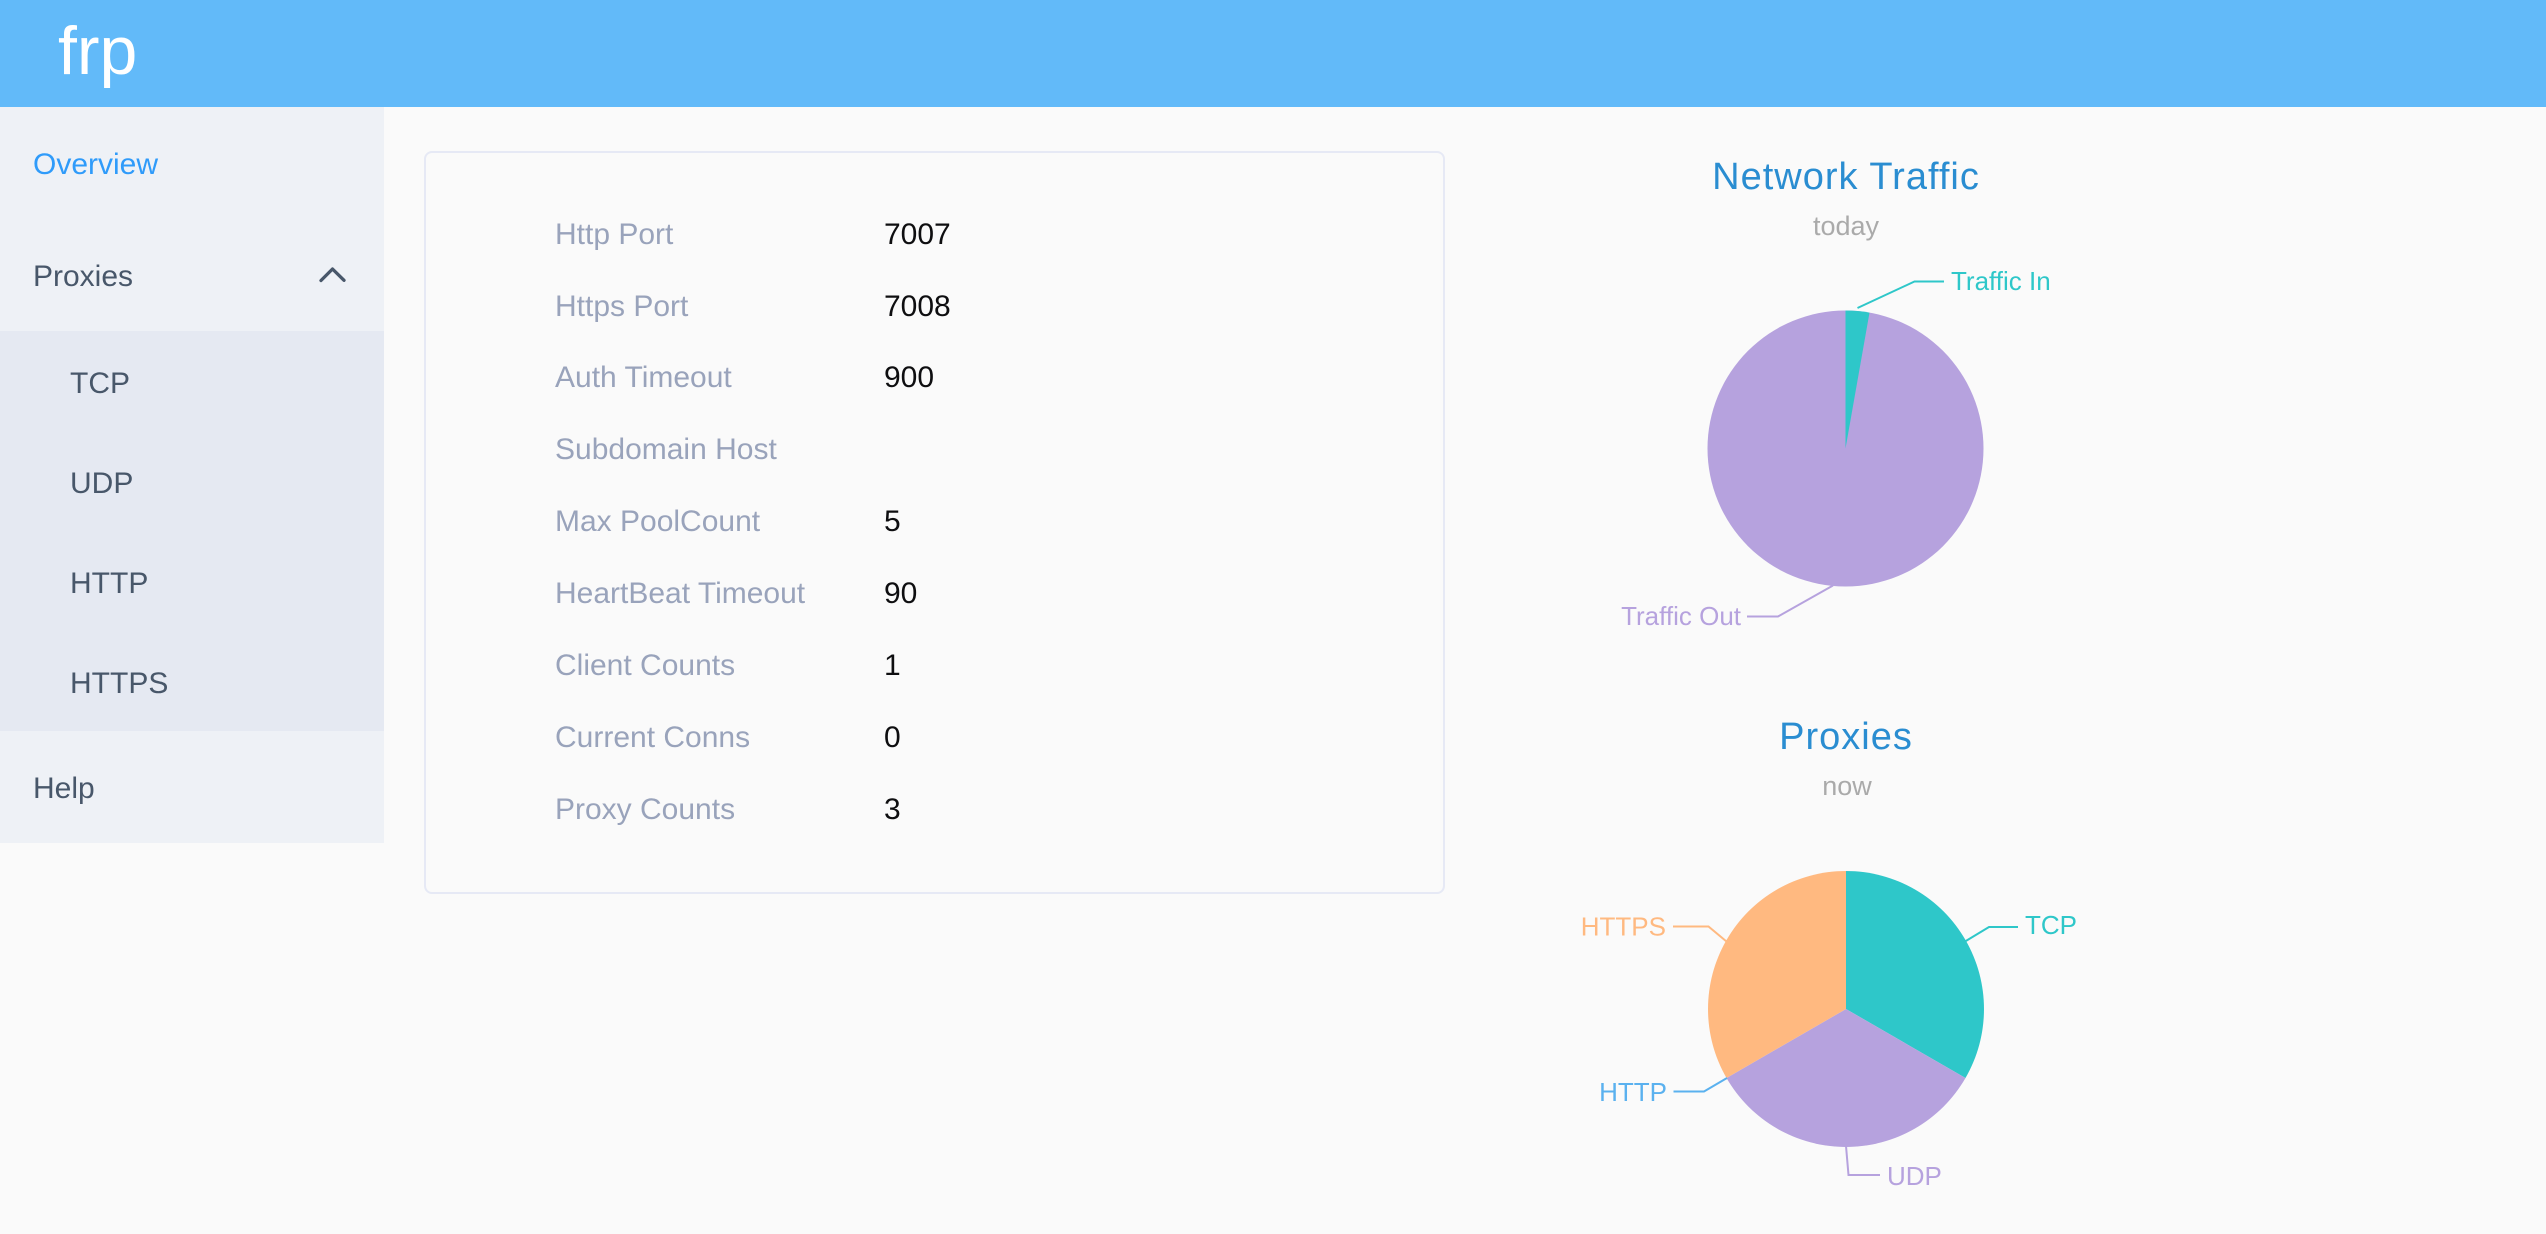 This screenshot has width=2546, height=1234. I want to click on svg-text: Traffic Out, so click(1681, 616).